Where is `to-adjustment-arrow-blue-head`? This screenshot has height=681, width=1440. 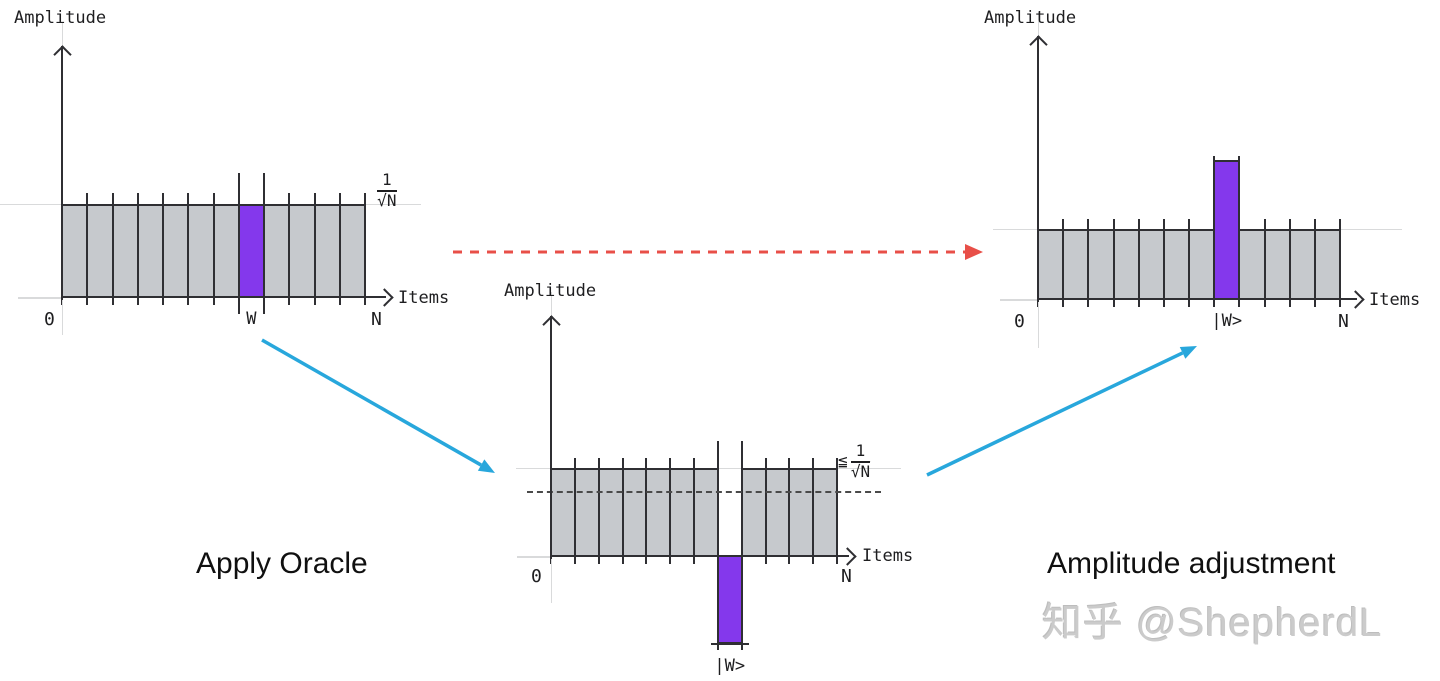 to-adjustment-arrow-blue-head is located at coordinates (1188, 352).